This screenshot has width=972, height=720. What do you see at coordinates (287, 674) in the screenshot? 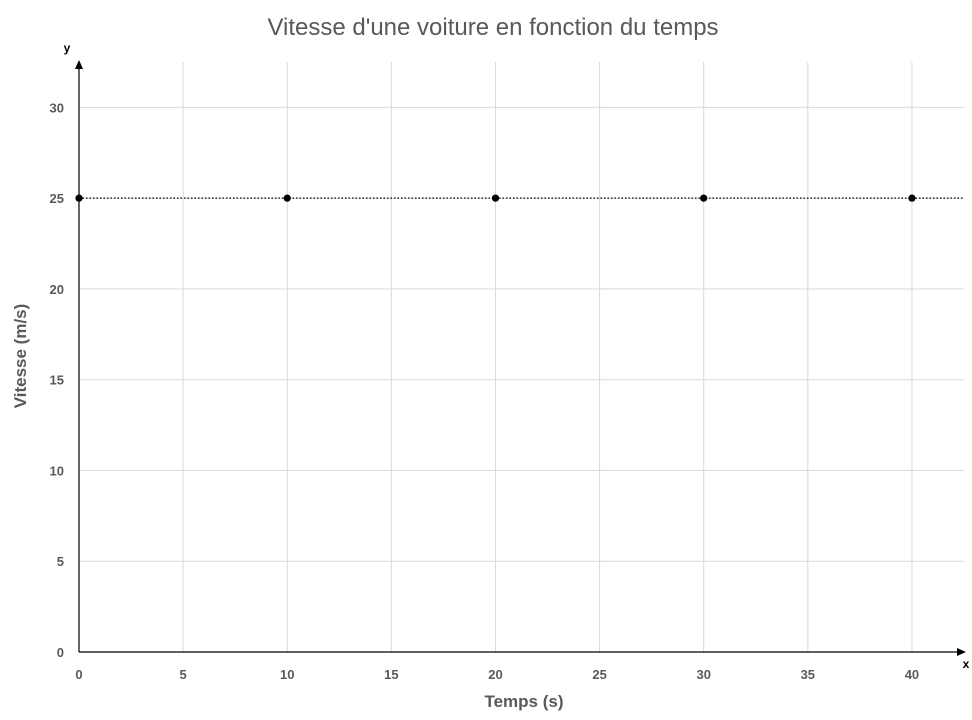
I see `x-tick-label: 10` at bounding box center [287, 674].